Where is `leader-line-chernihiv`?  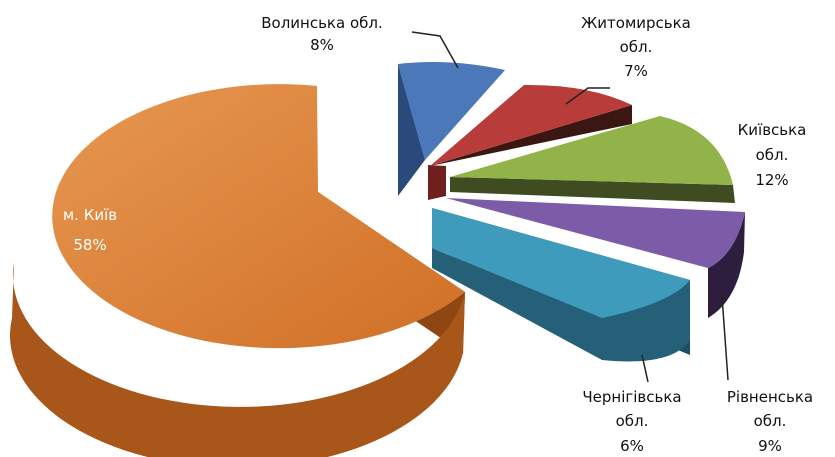 leader-line-chernihiv is located at coordinates (645, 368).